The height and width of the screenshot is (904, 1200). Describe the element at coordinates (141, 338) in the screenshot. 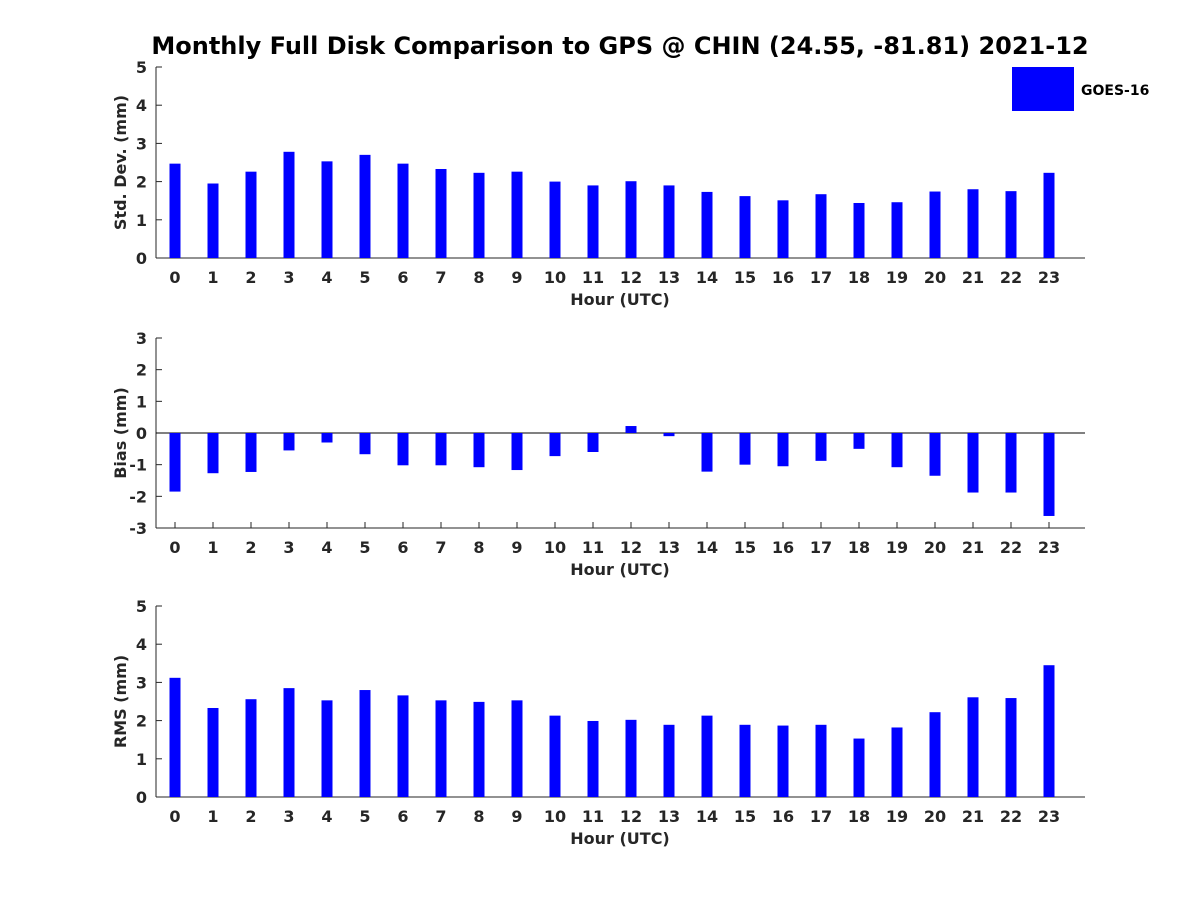

I see `bias-y-tick-label: 3` at that location.